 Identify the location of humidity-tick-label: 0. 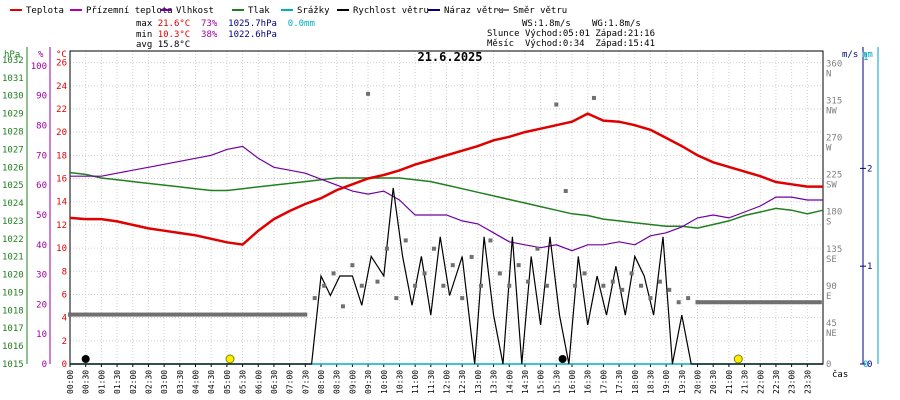
(44, 365).